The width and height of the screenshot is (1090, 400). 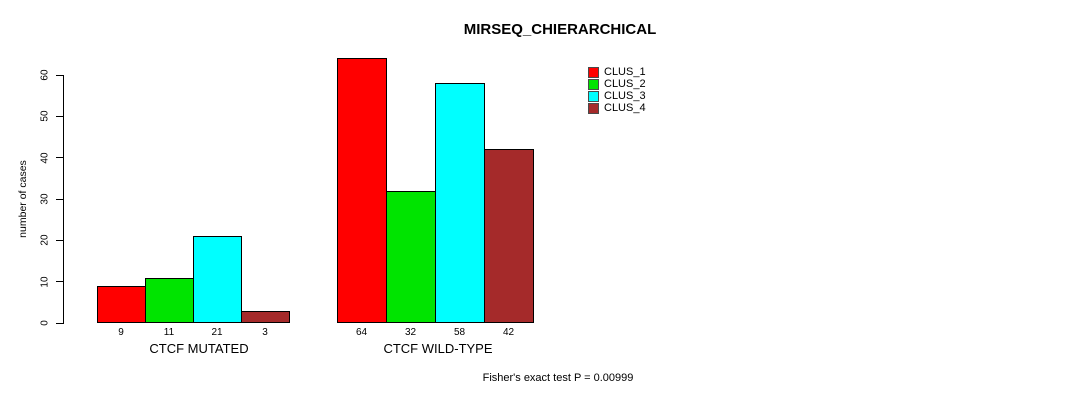 I want to click on legend-label: CLUS_4, so click(x=625, y=108).